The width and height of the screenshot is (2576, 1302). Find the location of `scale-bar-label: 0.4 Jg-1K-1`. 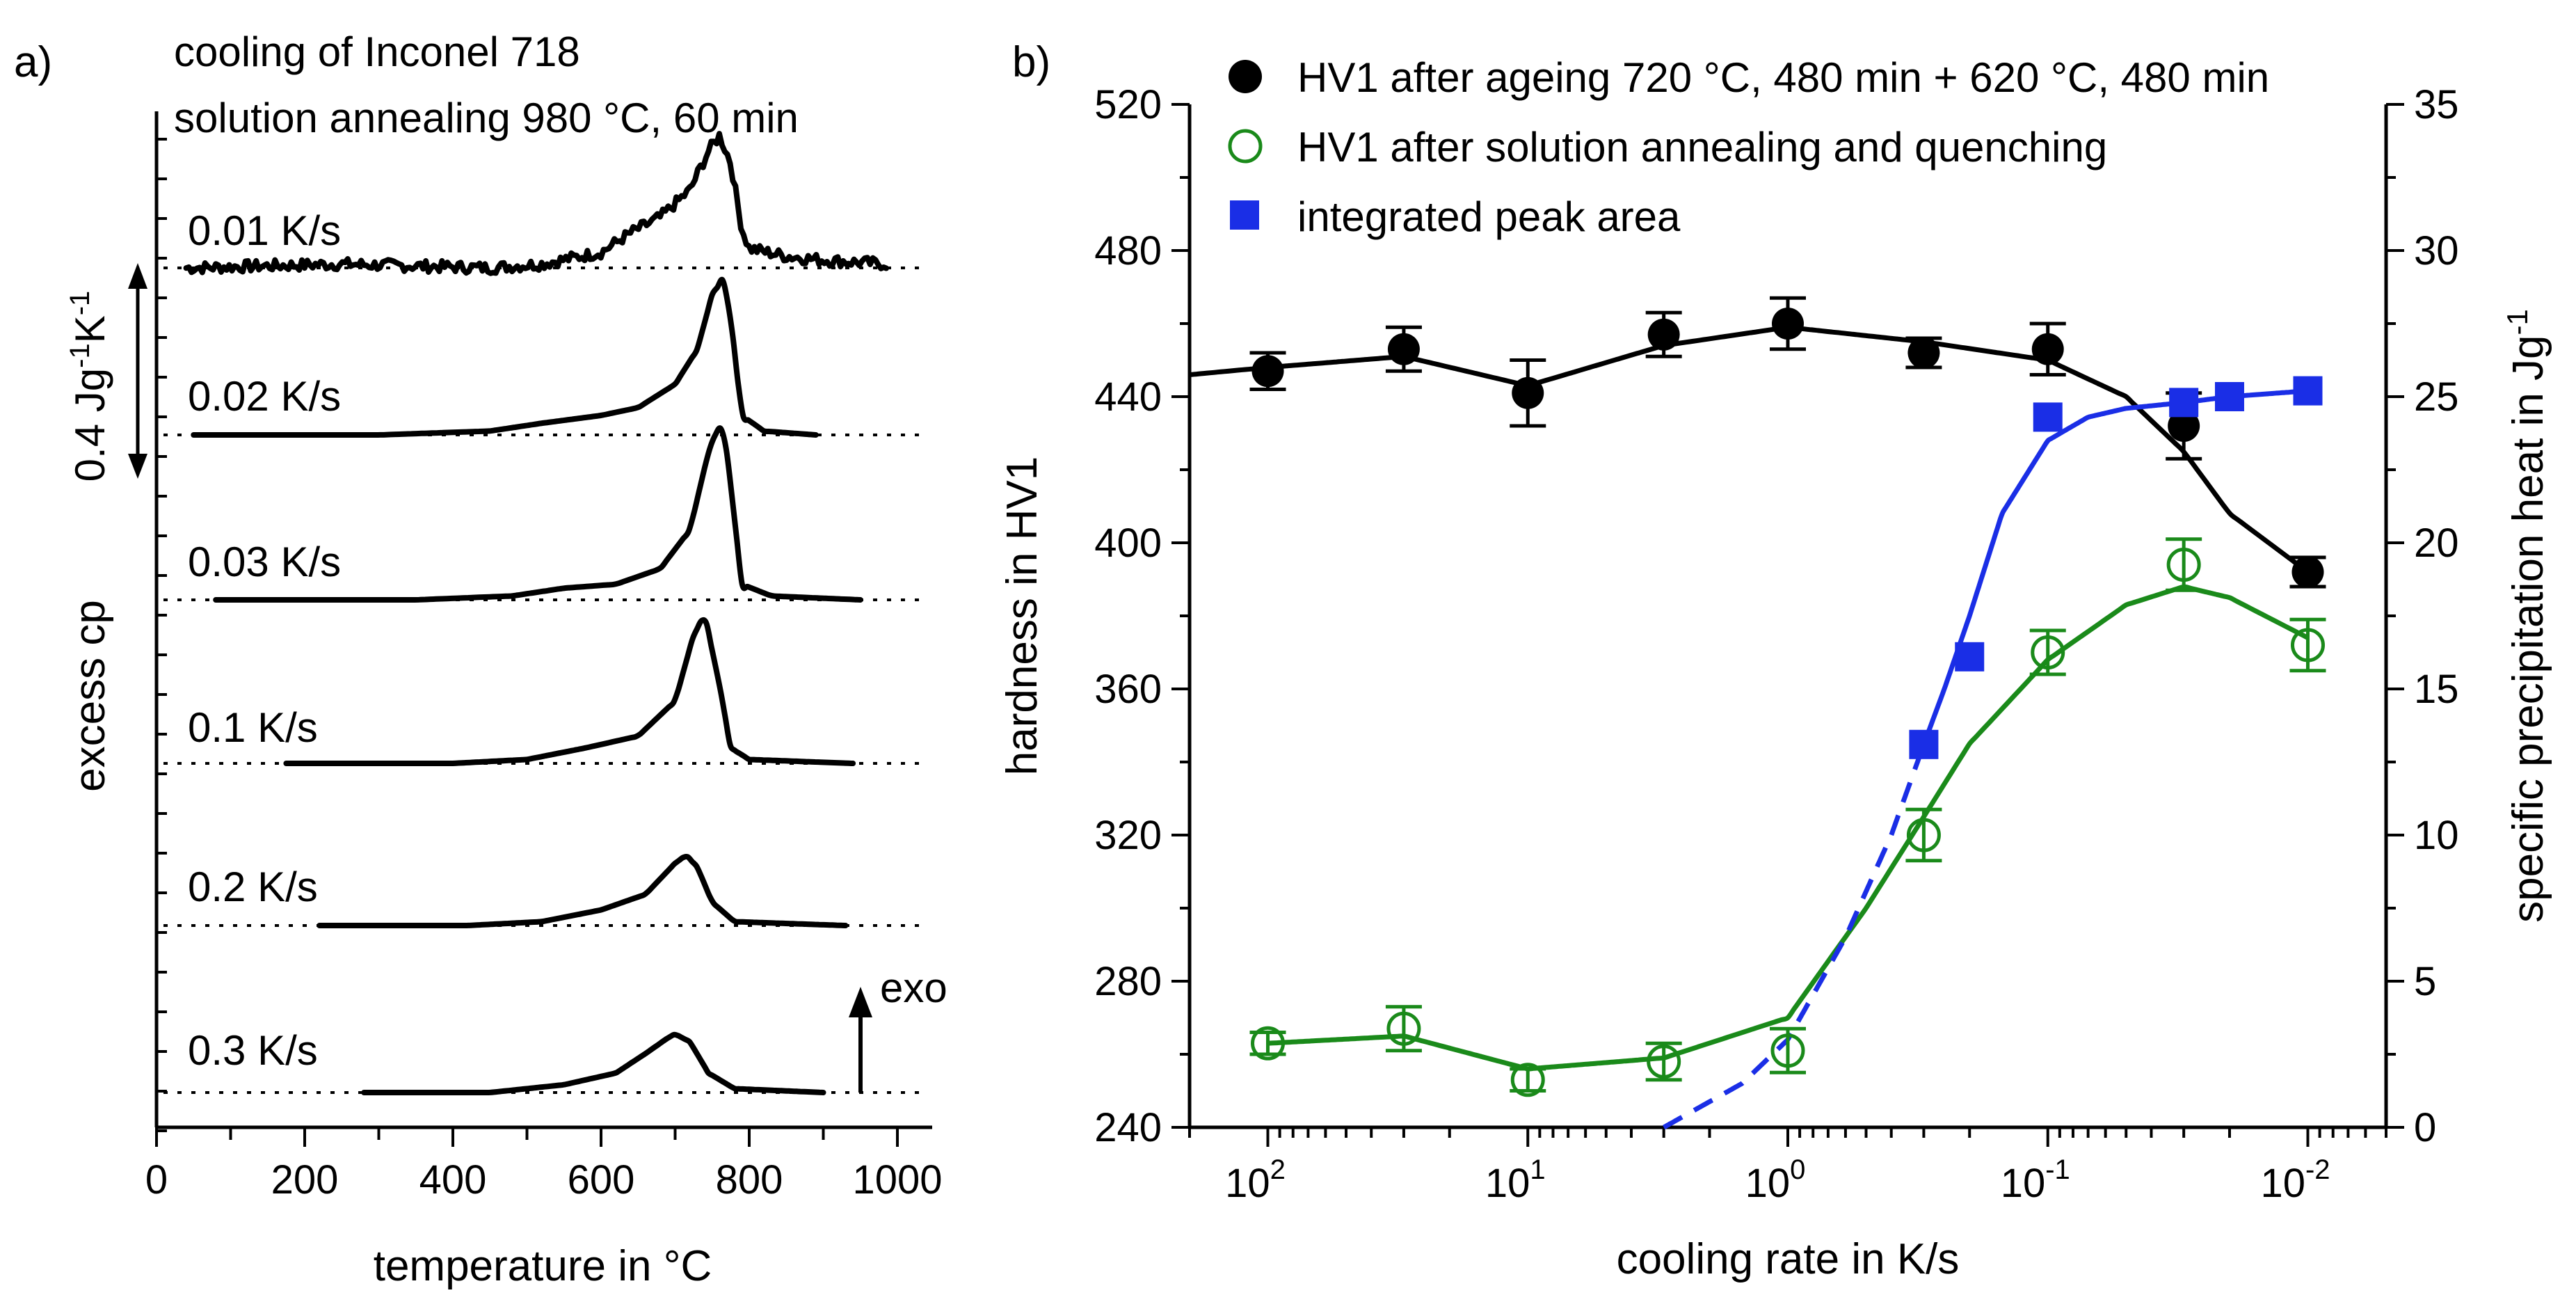

scale-bar-label: 0.4 Jg-1K-1 is located at coordinates (89, 386).